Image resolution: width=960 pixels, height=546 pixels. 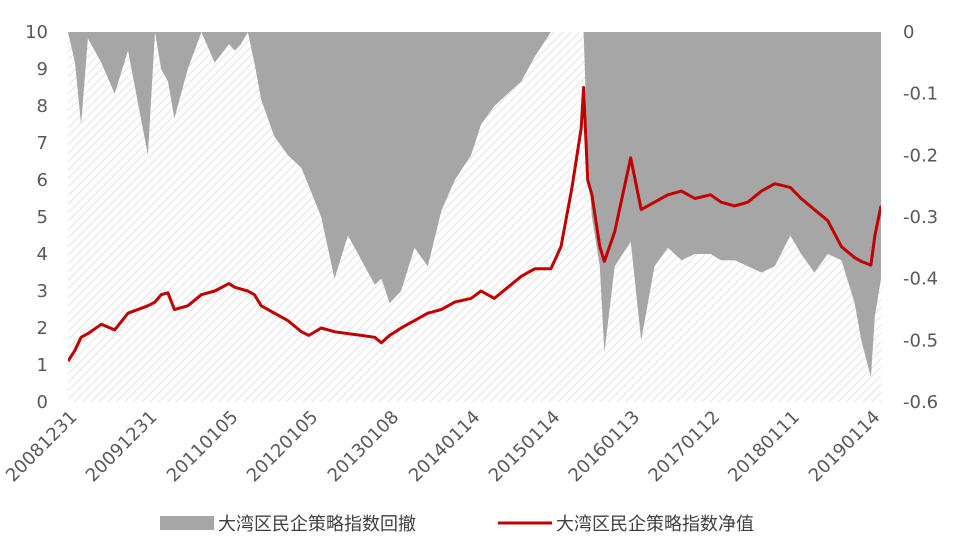 I want to click on x-tick-label: 20120105, so click(x=283, y=447).